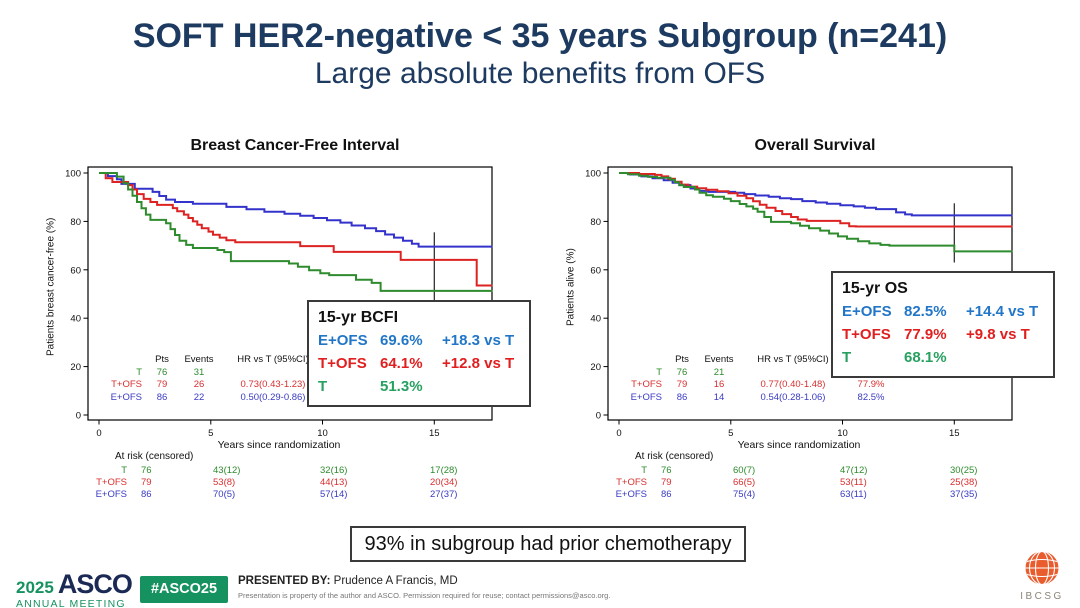 Image resolution: width=1080 pixels, height=608 pixels. What do you see at coordinates (227, 470) in the screenshot?
I see `atrisk-value: 43(12)` at bounding box center [227, 470].